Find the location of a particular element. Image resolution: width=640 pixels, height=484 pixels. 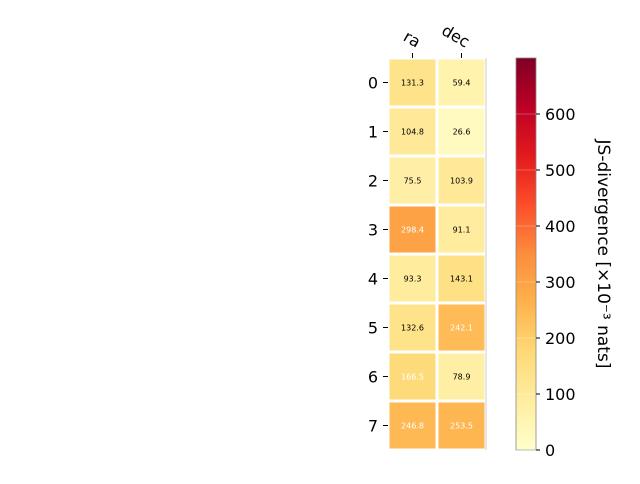

heatmap-cell-3-ra is located at coordinates (412, 229).